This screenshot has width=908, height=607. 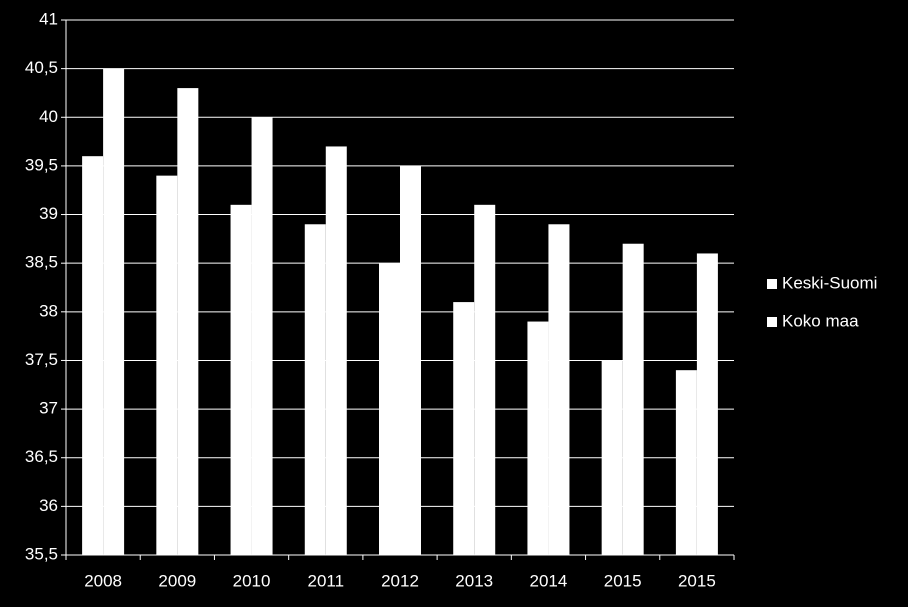 What do you see at coordinates (820, 320) in the screenshot?
I see `legend-label: Koko maa` at bounding box center [820, 320].